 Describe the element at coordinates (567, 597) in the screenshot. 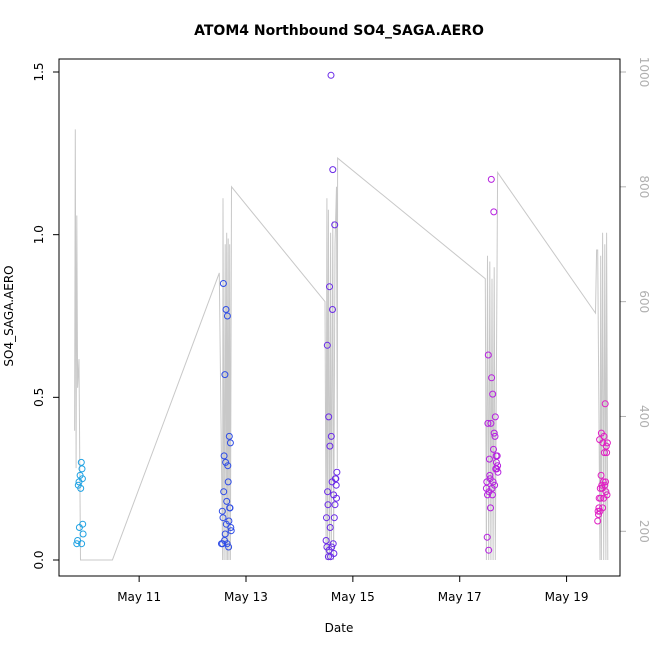

I see `x-tick-label: May 19` at that location.